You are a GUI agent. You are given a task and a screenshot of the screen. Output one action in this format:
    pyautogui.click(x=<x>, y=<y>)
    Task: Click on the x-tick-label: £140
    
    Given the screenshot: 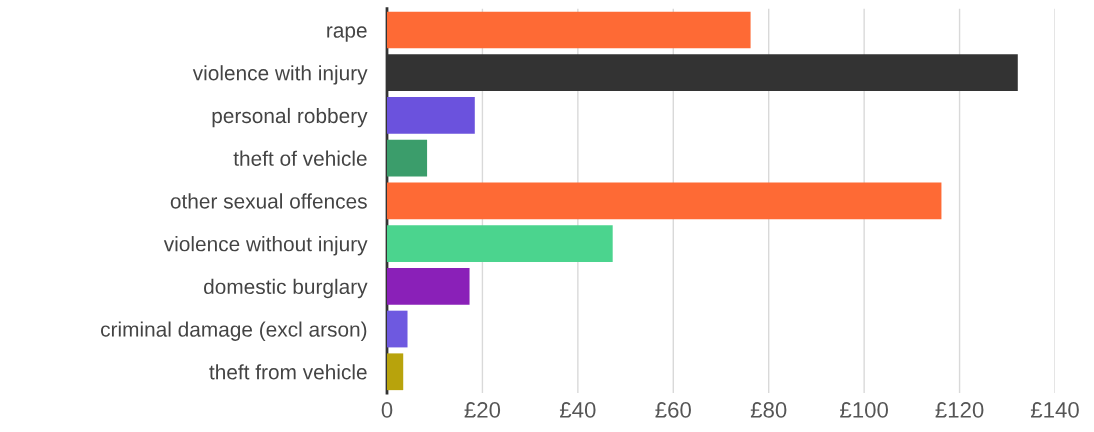 What is the action you would take?
    pyautogui.click(x=1054, y=410)
    